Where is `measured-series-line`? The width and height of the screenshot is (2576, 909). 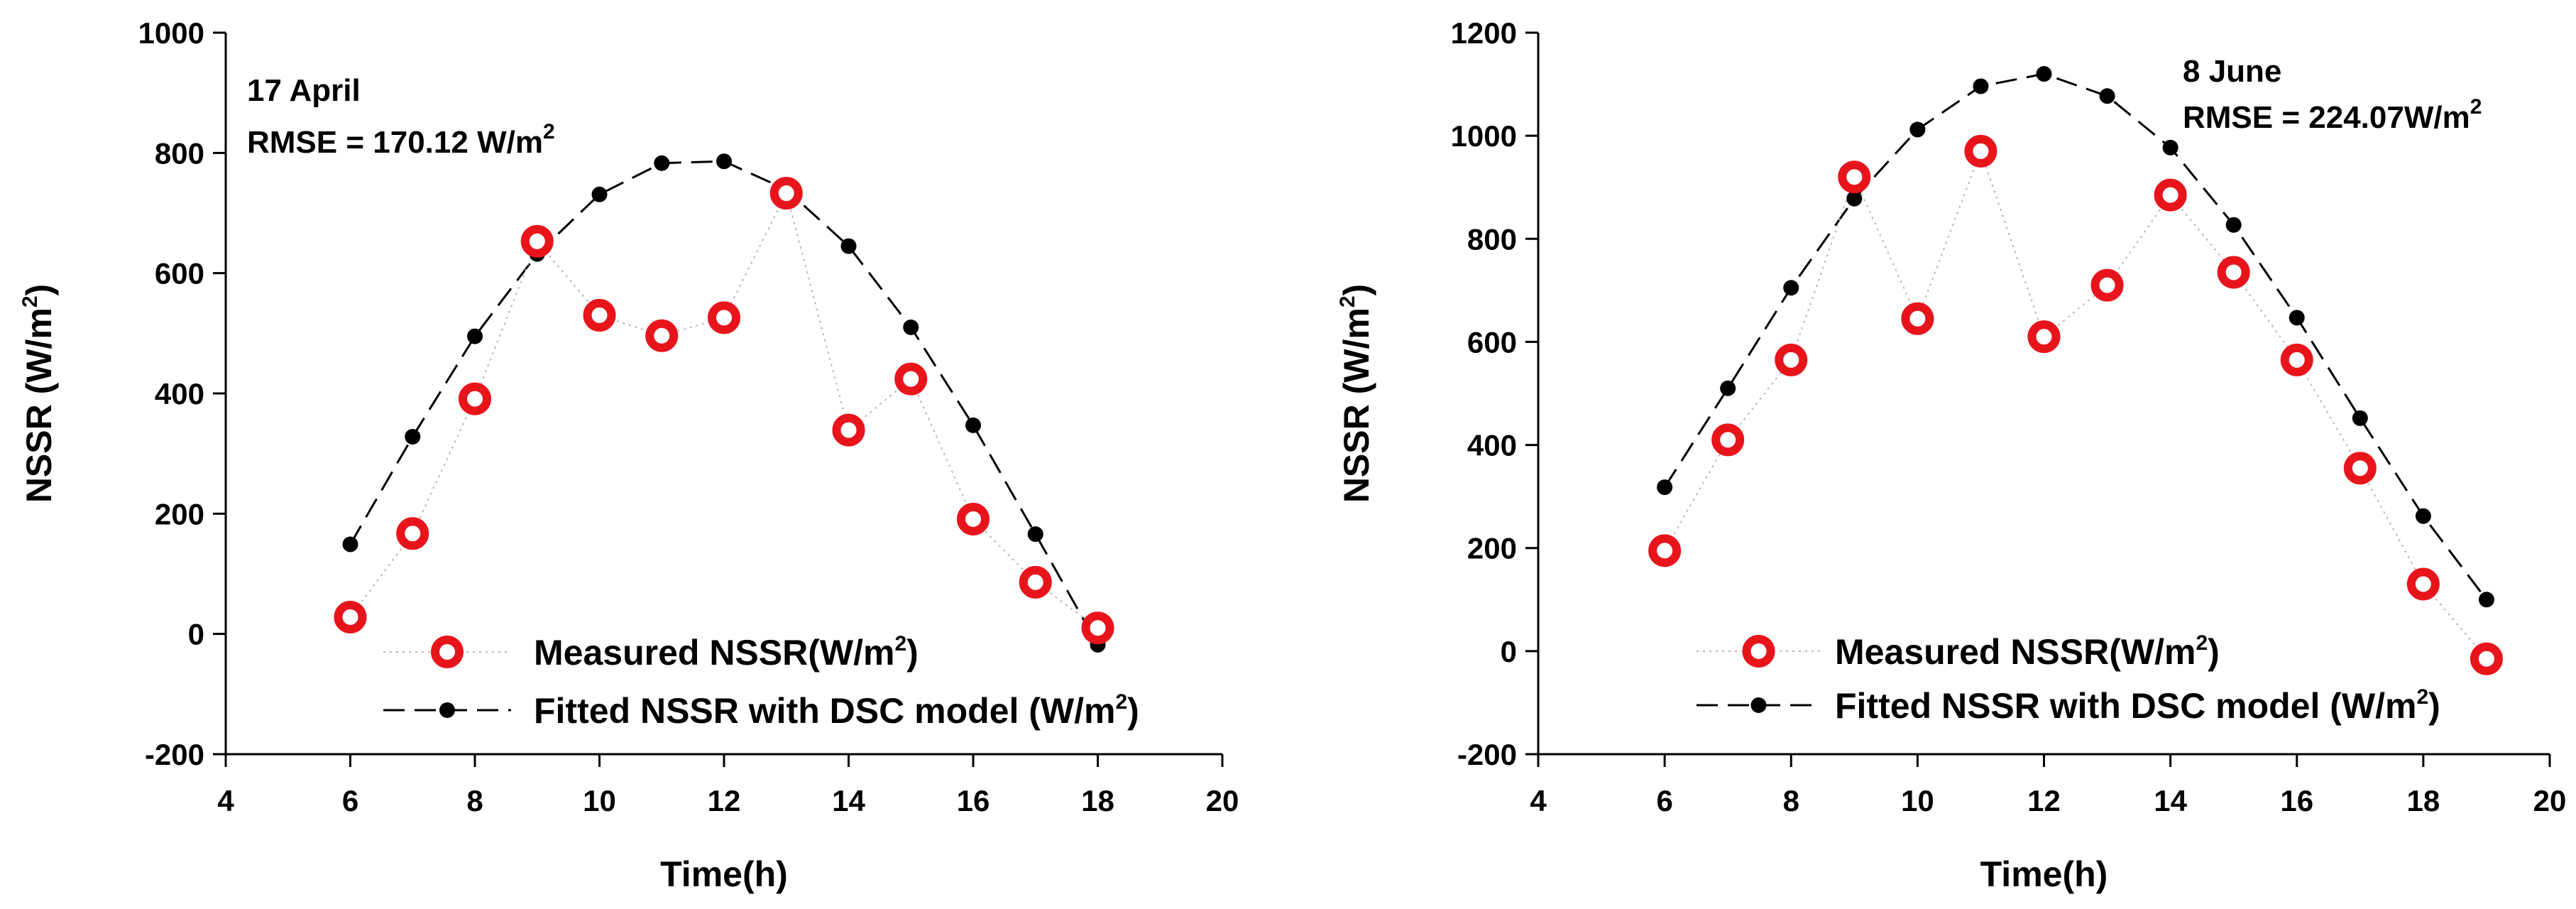
measured-series-line is located at coordinates (724, 410).